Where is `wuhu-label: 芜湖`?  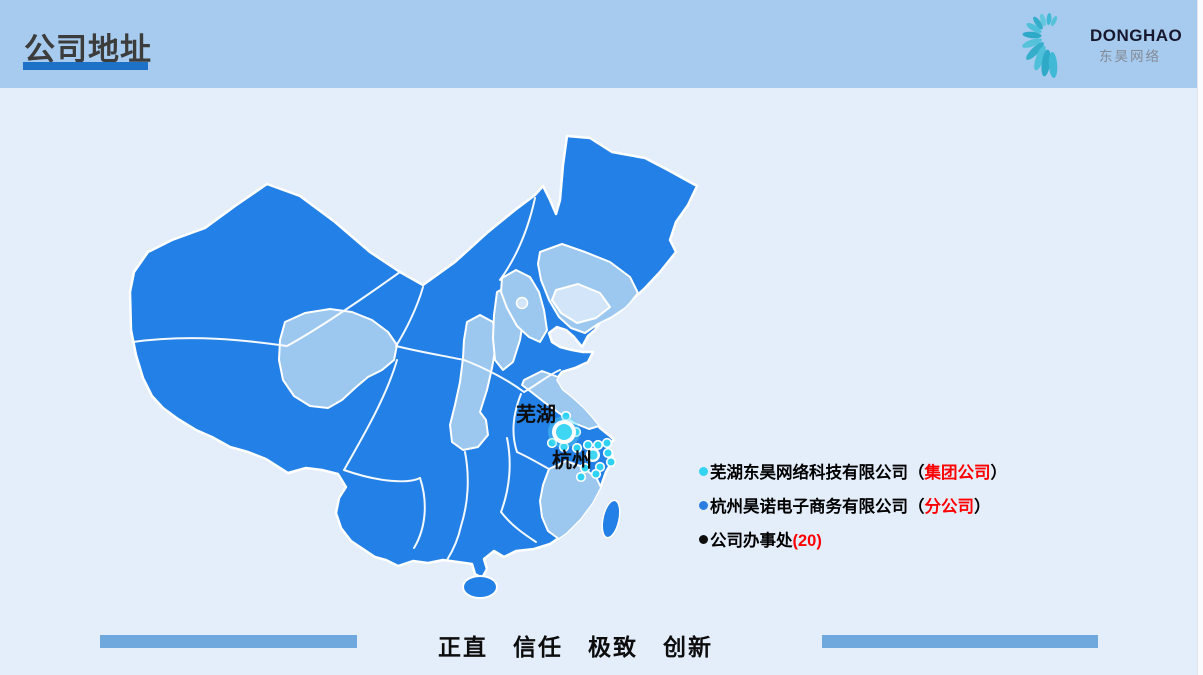 wuhu-label: 芜湖 is located at coordinates (536, 414).